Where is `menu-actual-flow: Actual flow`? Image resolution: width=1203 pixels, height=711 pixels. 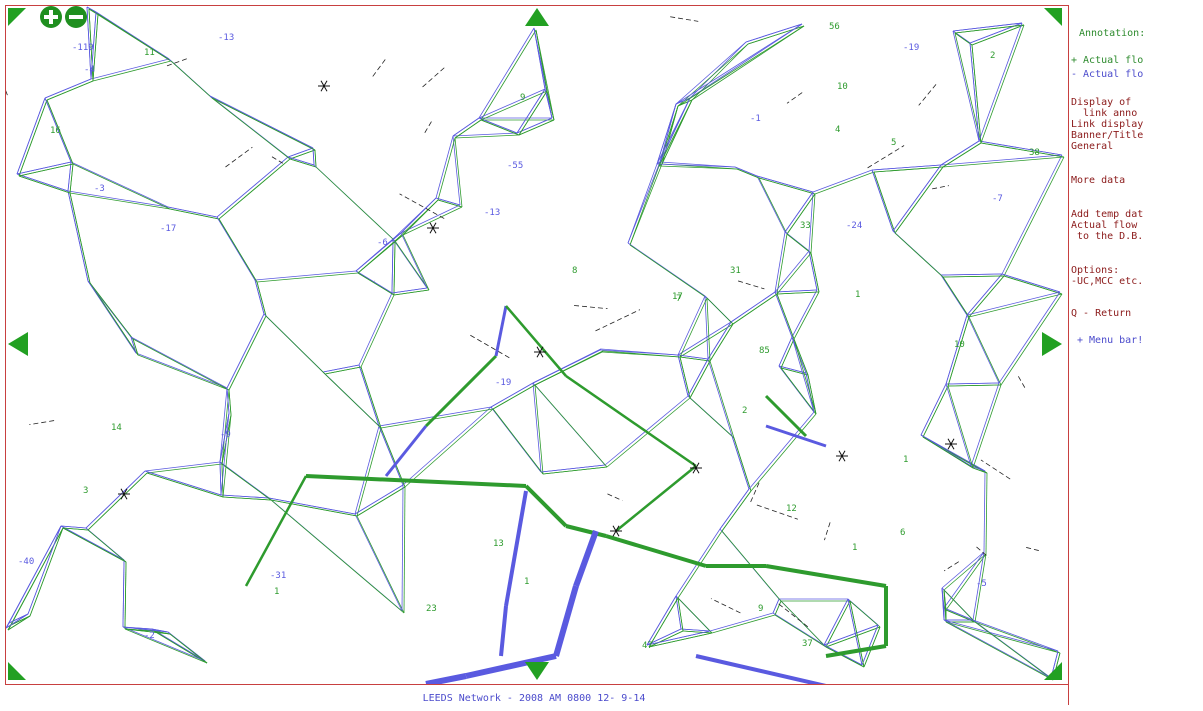
menu-actual-flow: Actual flow is located at coordinates (1104, 225).